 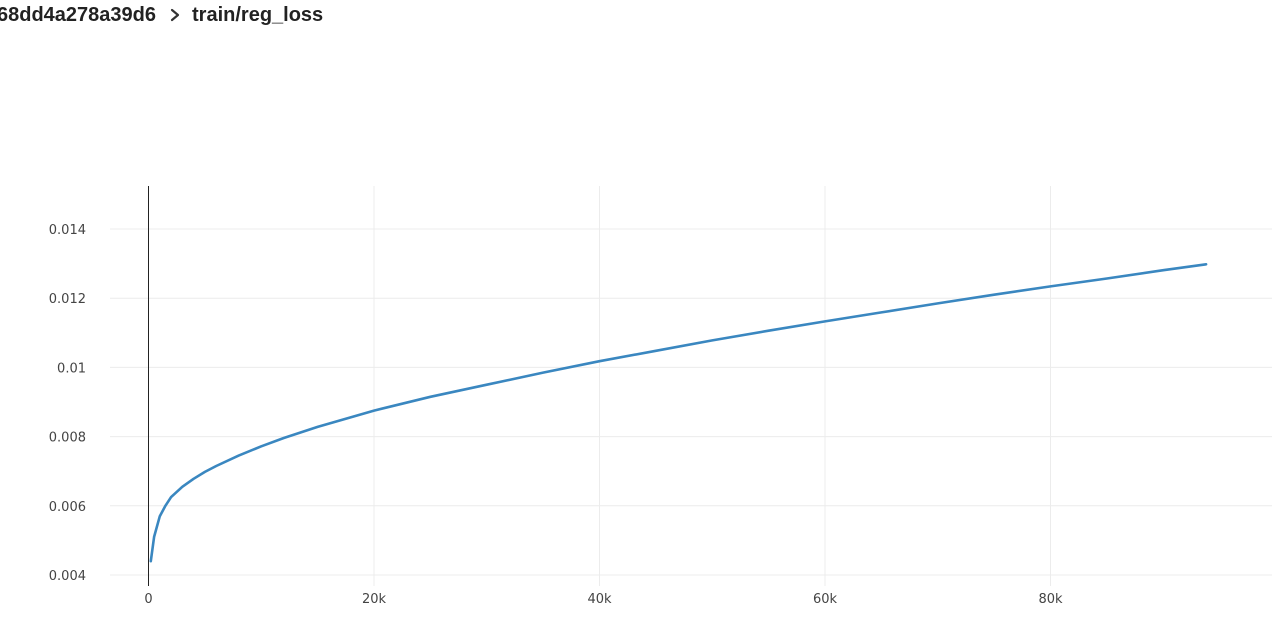 What do you see at coordinates (67, 576) in the screenshot?
I see `y-tick-label: 0.004` at bounding box center [67, 576].